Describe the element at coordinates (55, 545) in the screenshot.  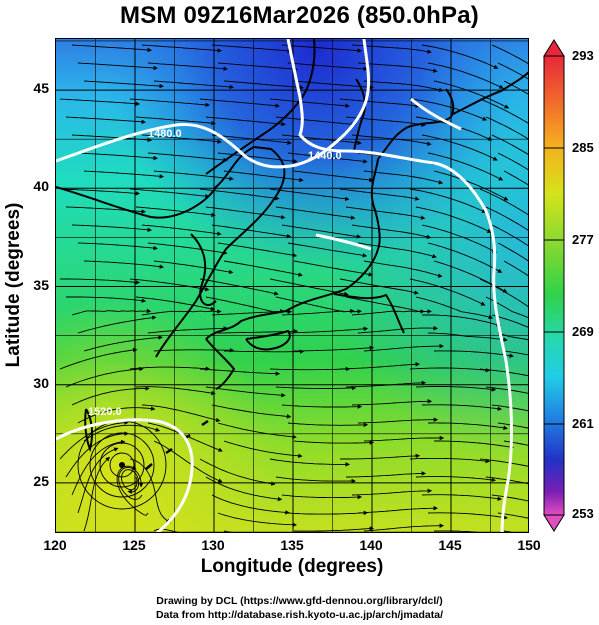
I see `x-tick-label: 120` at that location.